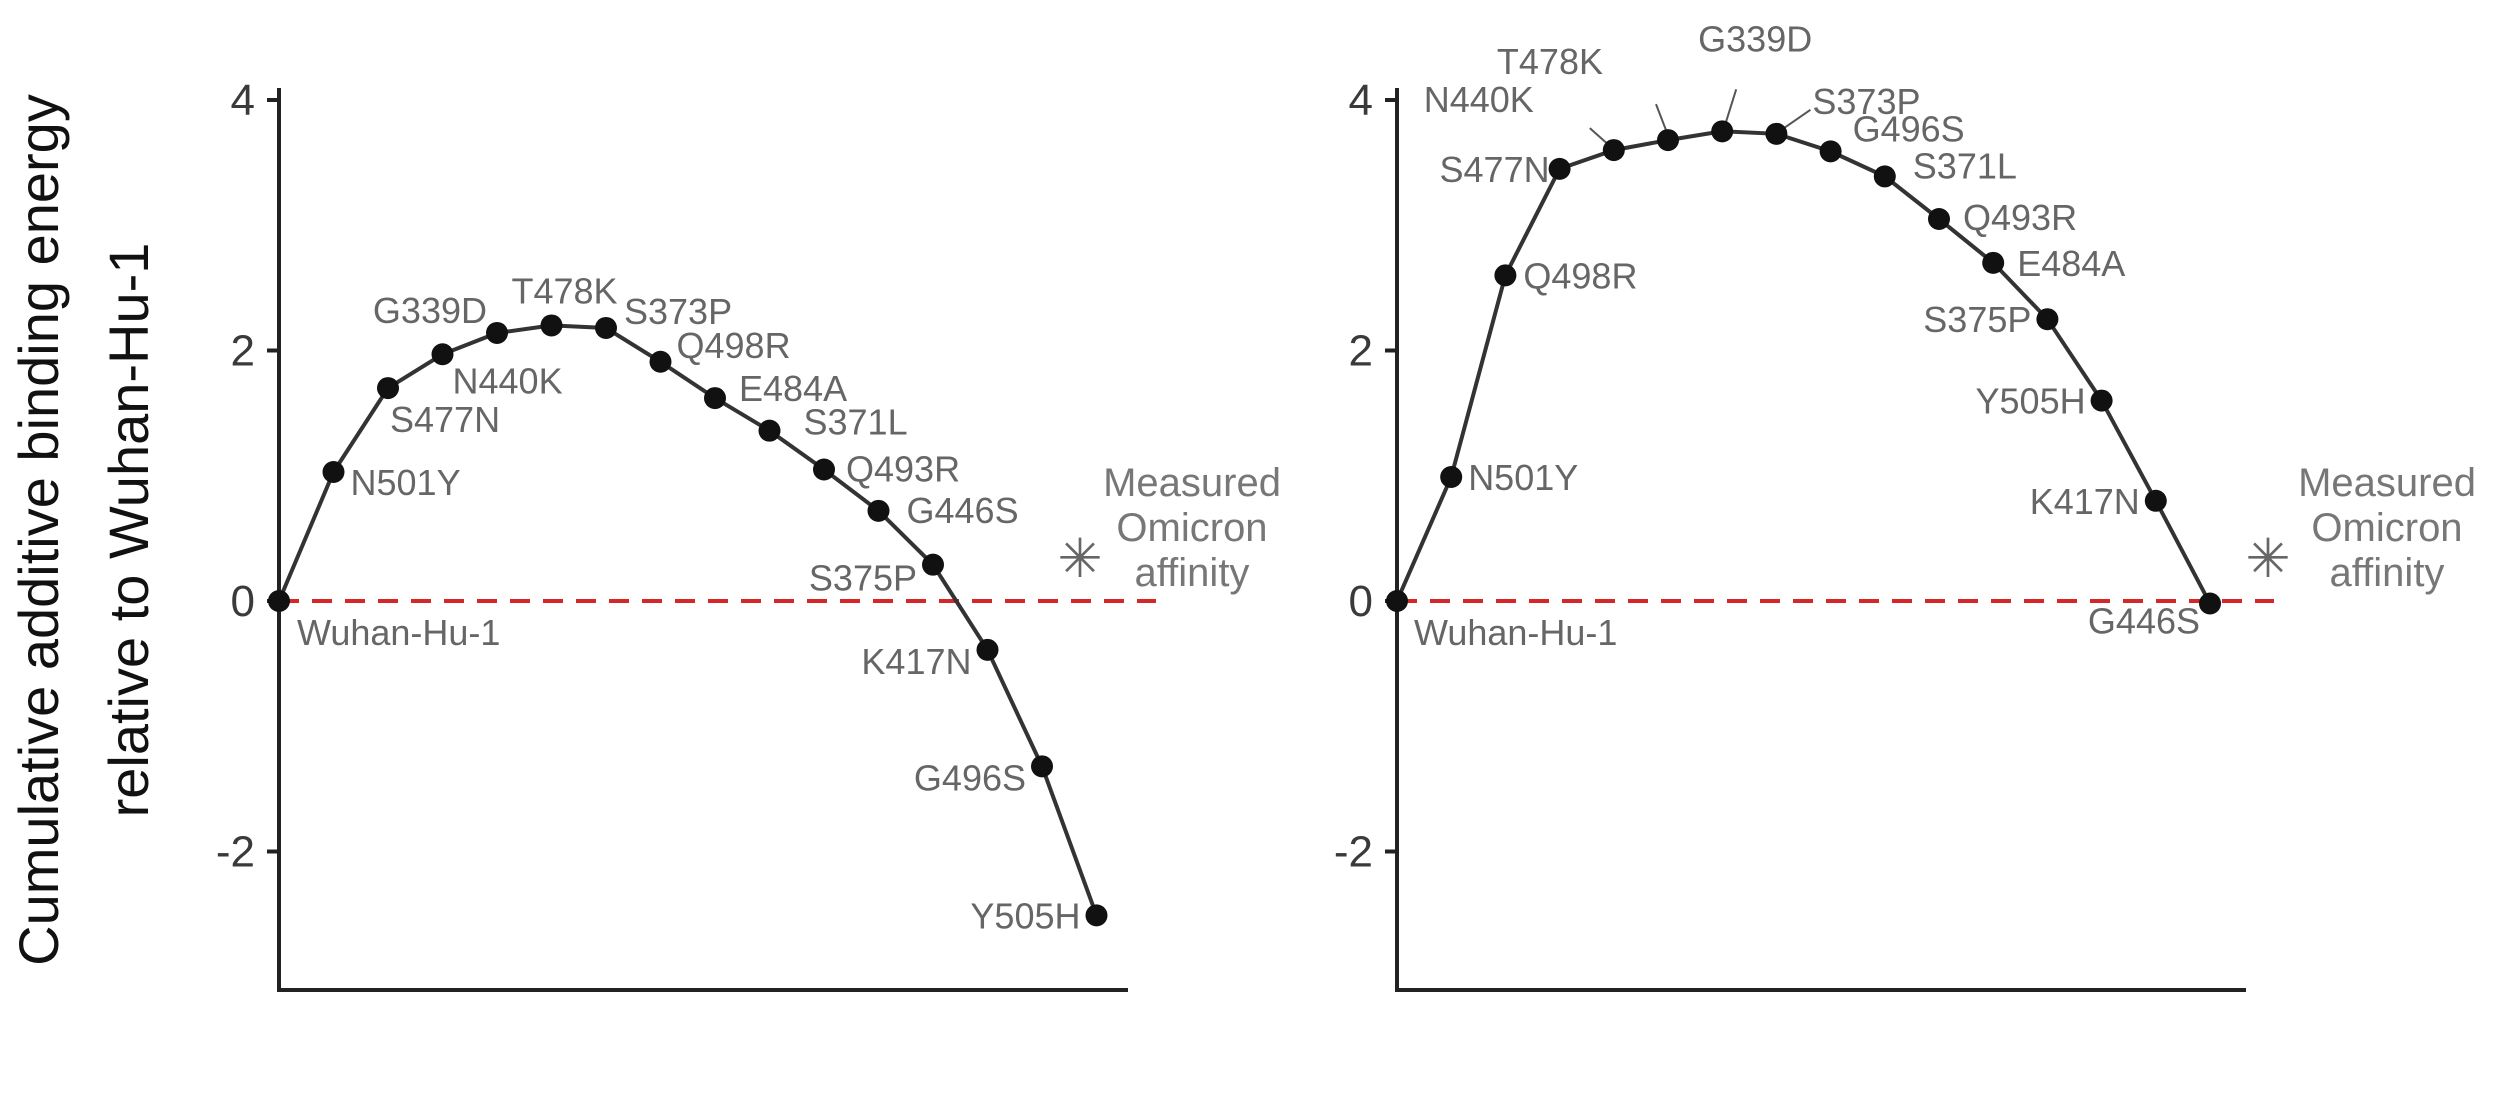  What do you see at coordinates (128, 530) in the screenshot?
I see `y-axis-label-line-2: relative to Wuhan-Hu-1` at bounding box center [128, 530].